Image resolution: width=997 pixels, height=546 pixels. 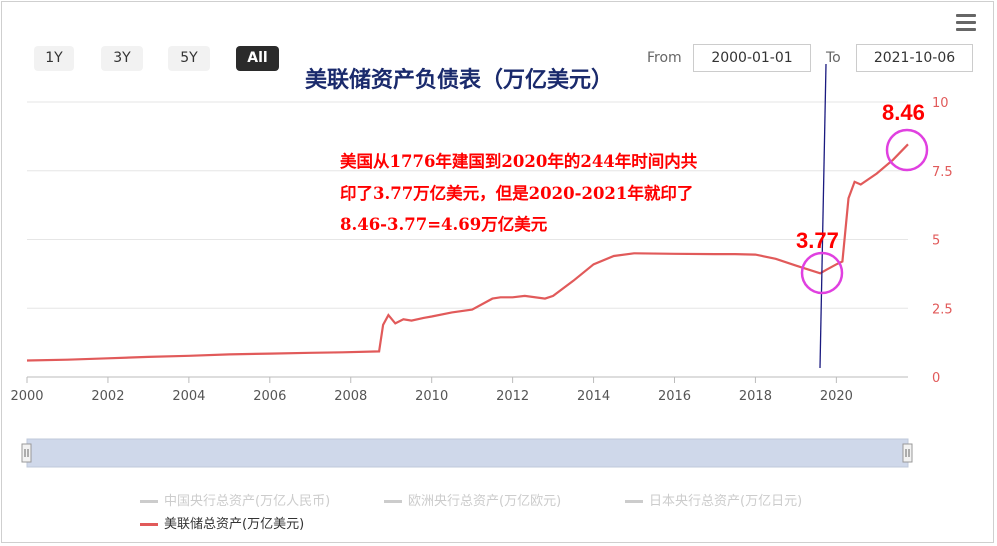 What do you see at coordinates (936, 241) in the screenshot?
I see `y-tick-label: 5` at bounding box center [936, 241].